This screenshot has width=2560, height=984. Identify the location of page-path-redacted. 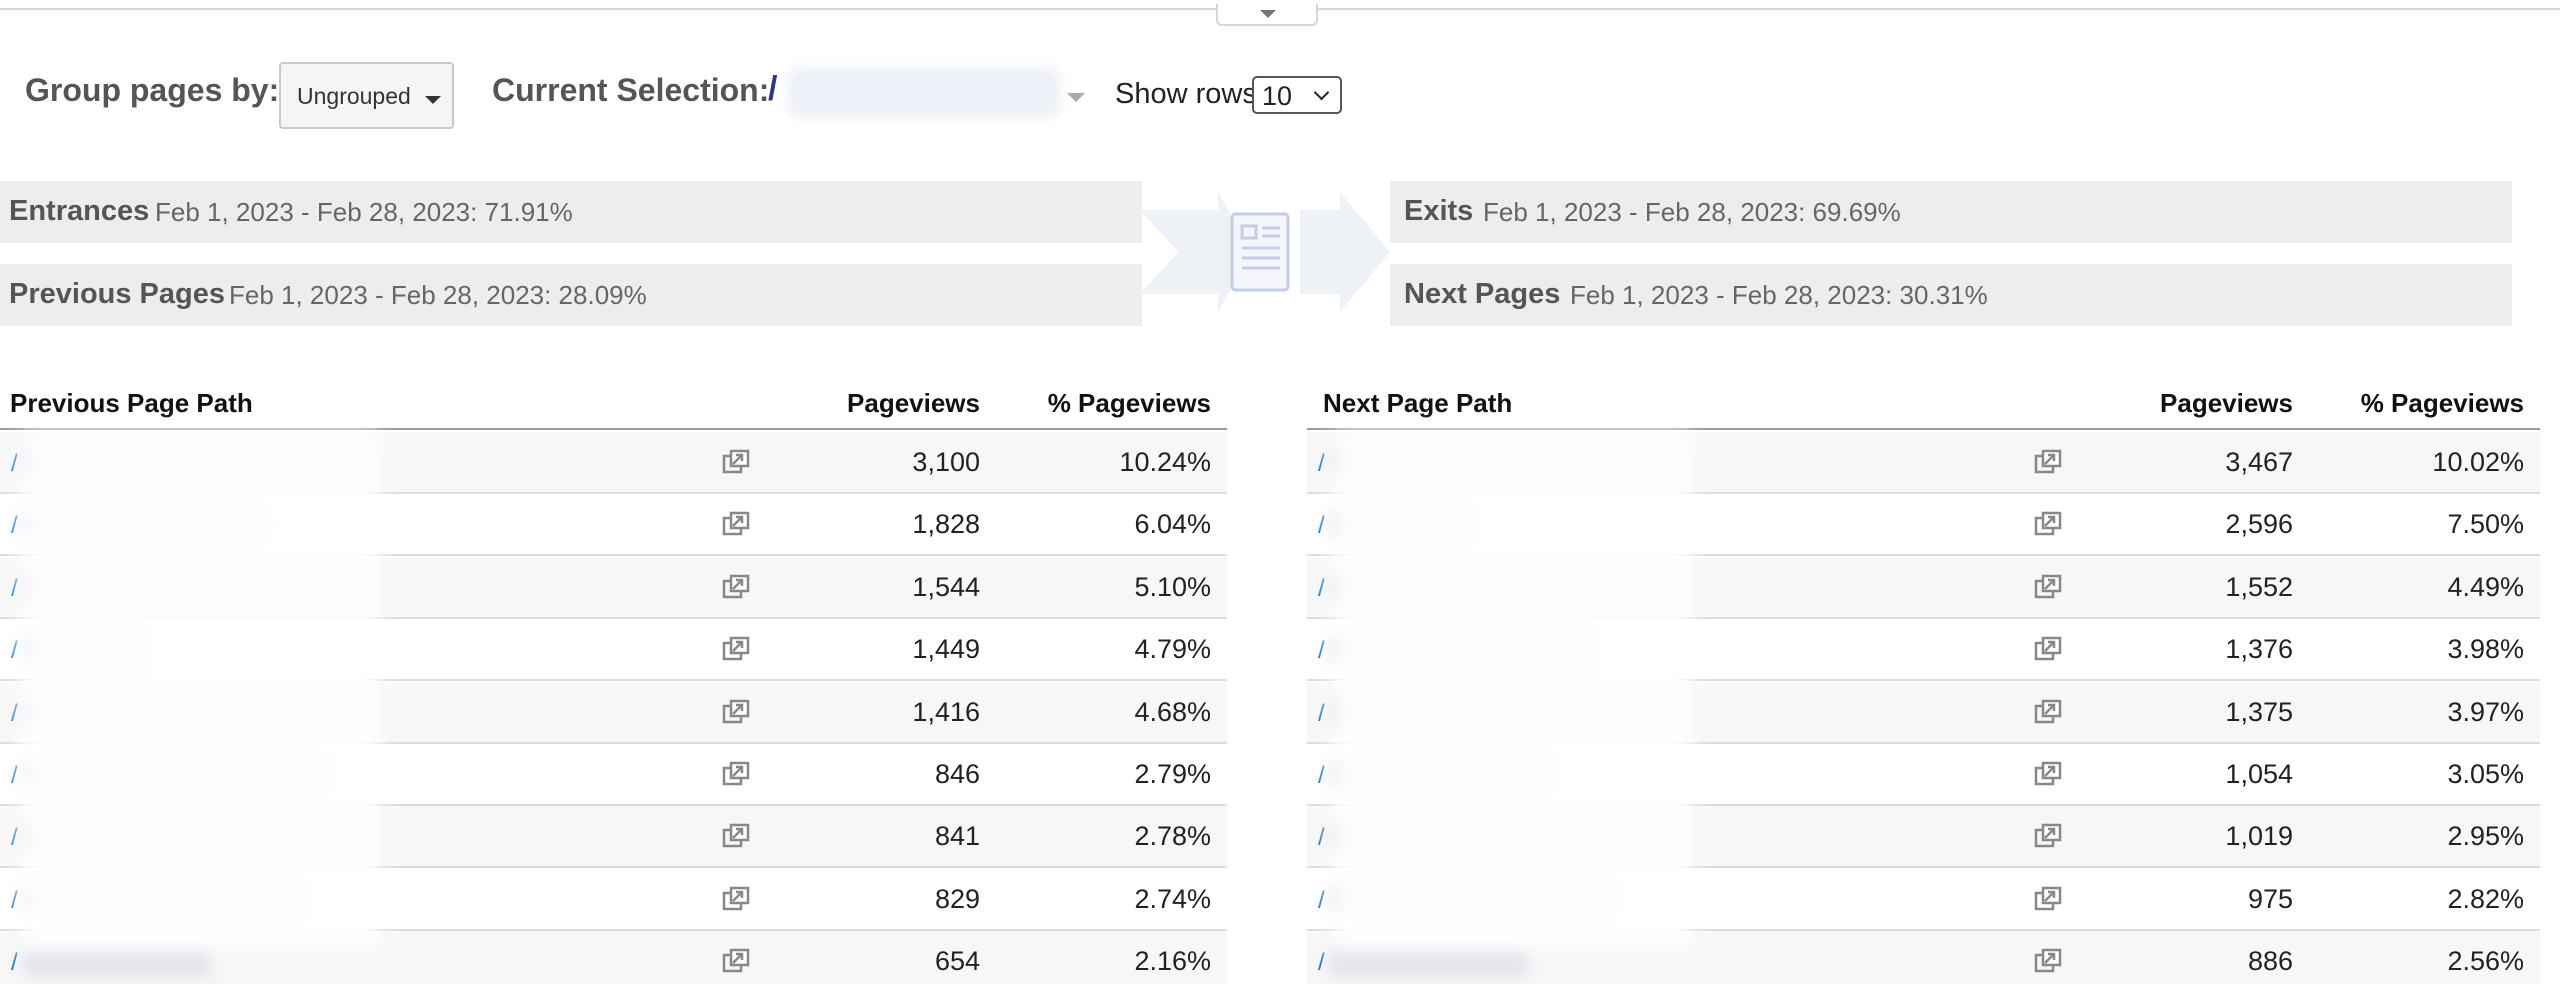
(117, 961).